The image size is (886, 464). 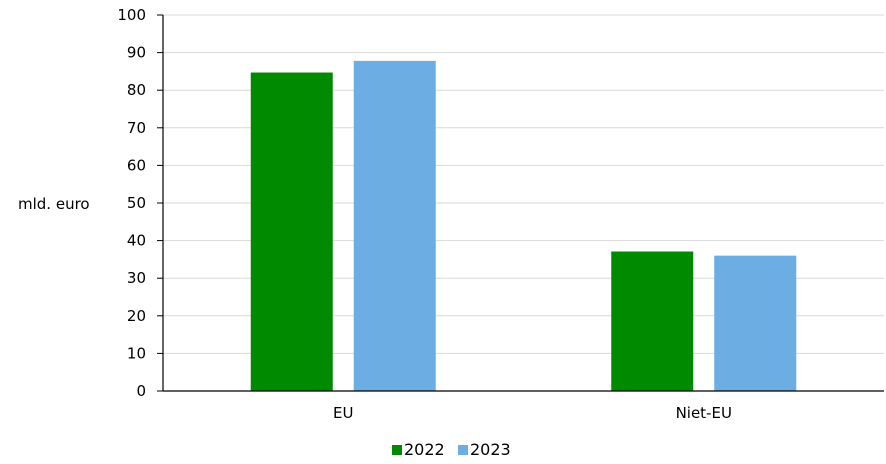 I want to click on bar-eu-2022, so click(x=291, y=231).